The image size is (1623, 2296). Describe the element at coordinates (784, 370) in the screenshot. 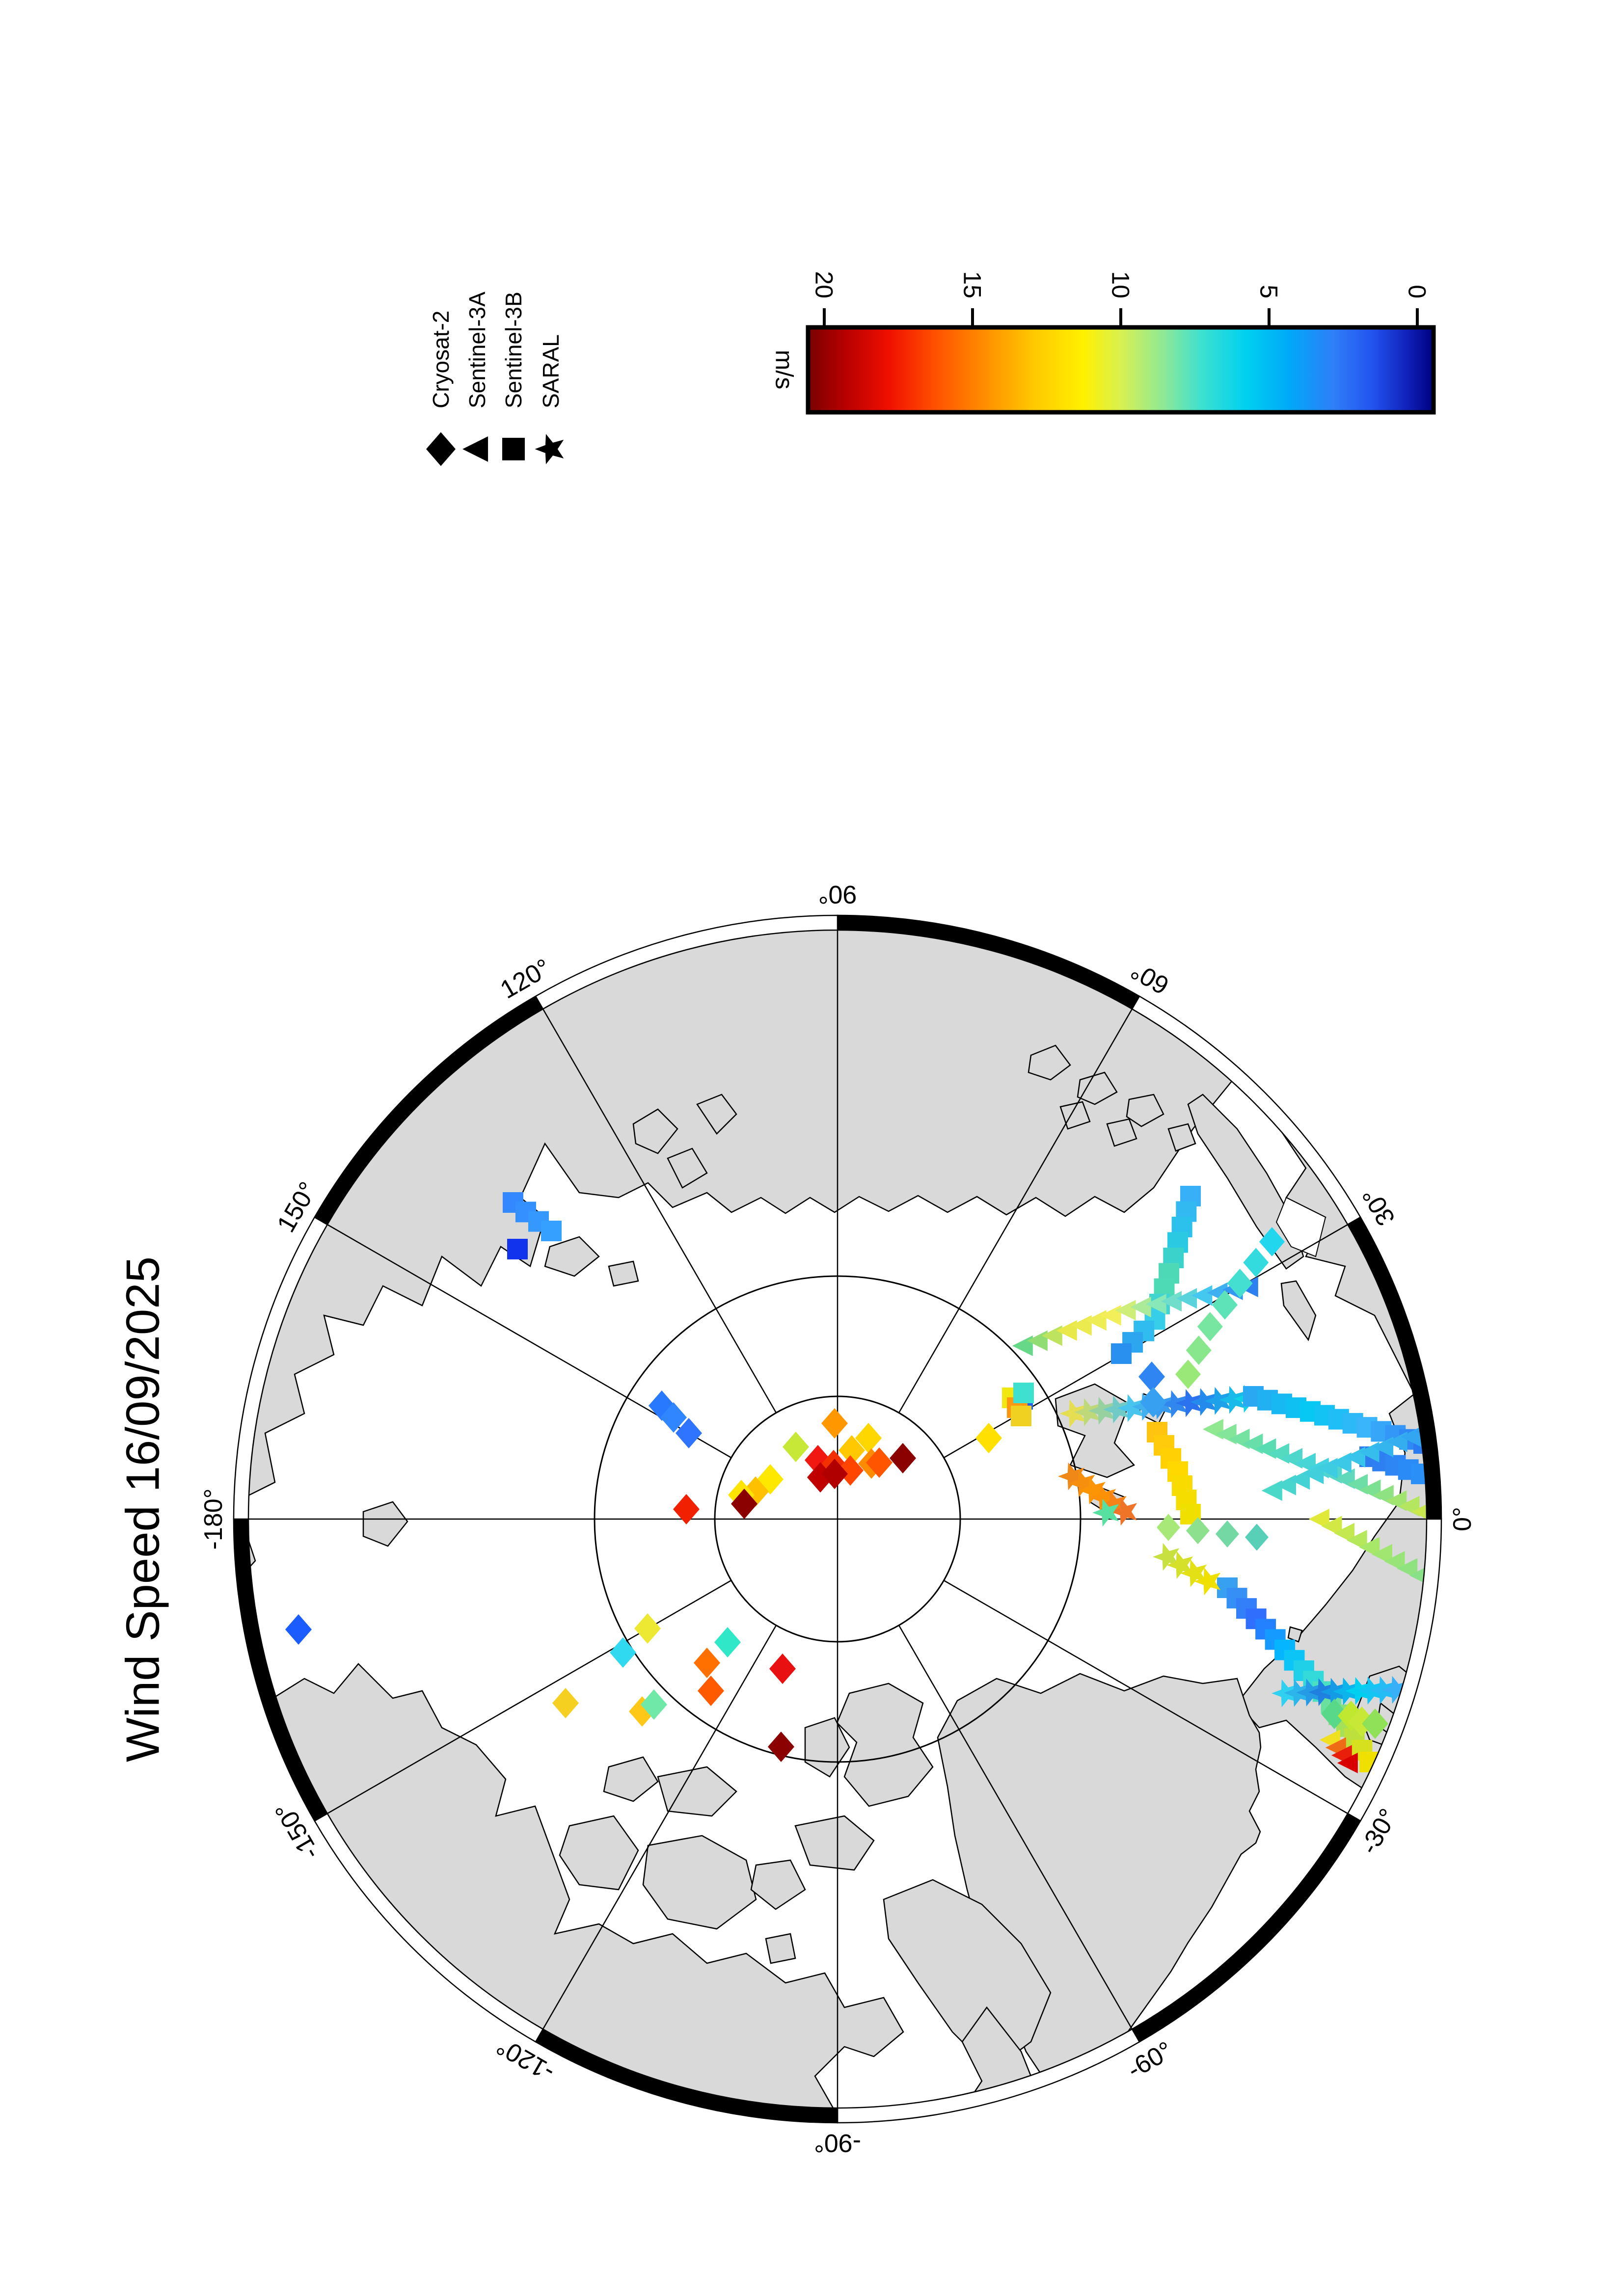

I see `colorbar-unit-label: m/s` at that location.